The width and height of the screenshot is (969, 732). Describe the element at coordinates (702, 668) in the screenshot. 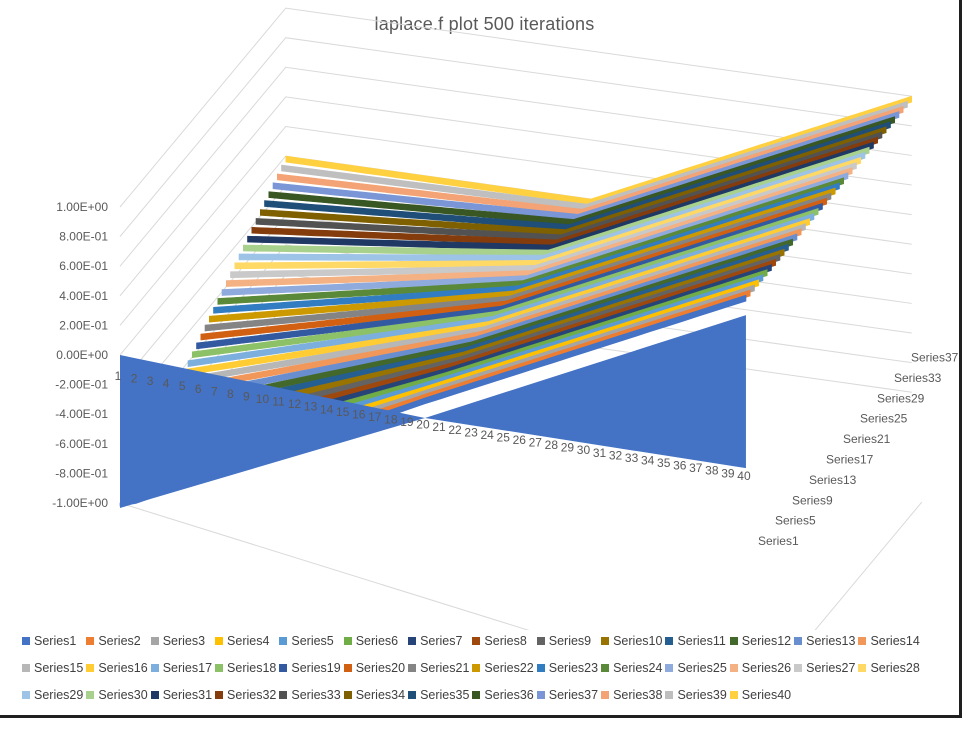

I see `legend-label: Series25` at that location.